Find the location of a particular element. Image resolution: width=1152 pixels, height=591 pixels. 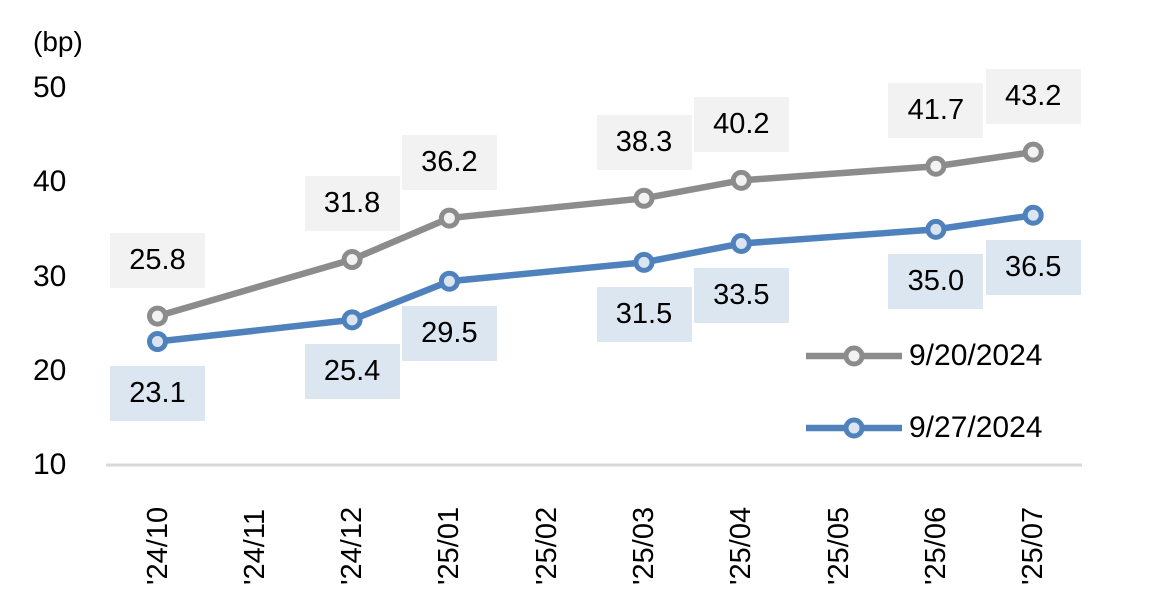

x-axis-tick-label: '24/10 is located at coordinates (157, 545).